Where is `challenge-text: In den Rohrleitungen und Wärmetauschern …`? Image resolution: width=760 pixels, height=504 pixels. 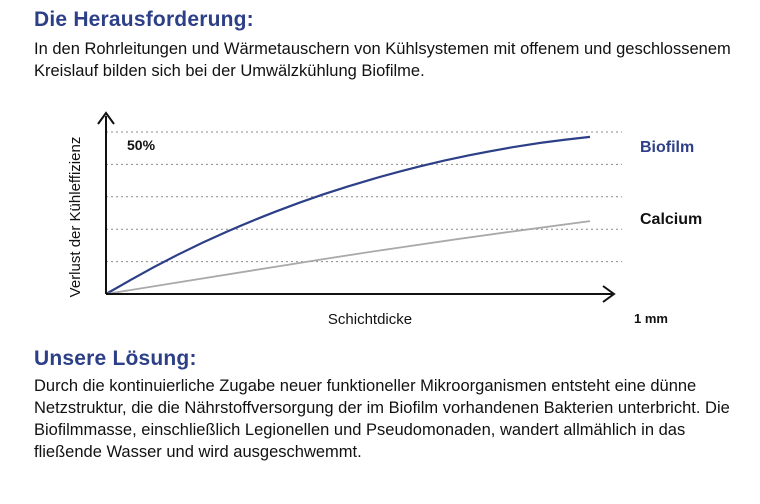 challenge-text: In den Rohrleitungen und Wärmetauschern … is located at coordinates (382, 60).